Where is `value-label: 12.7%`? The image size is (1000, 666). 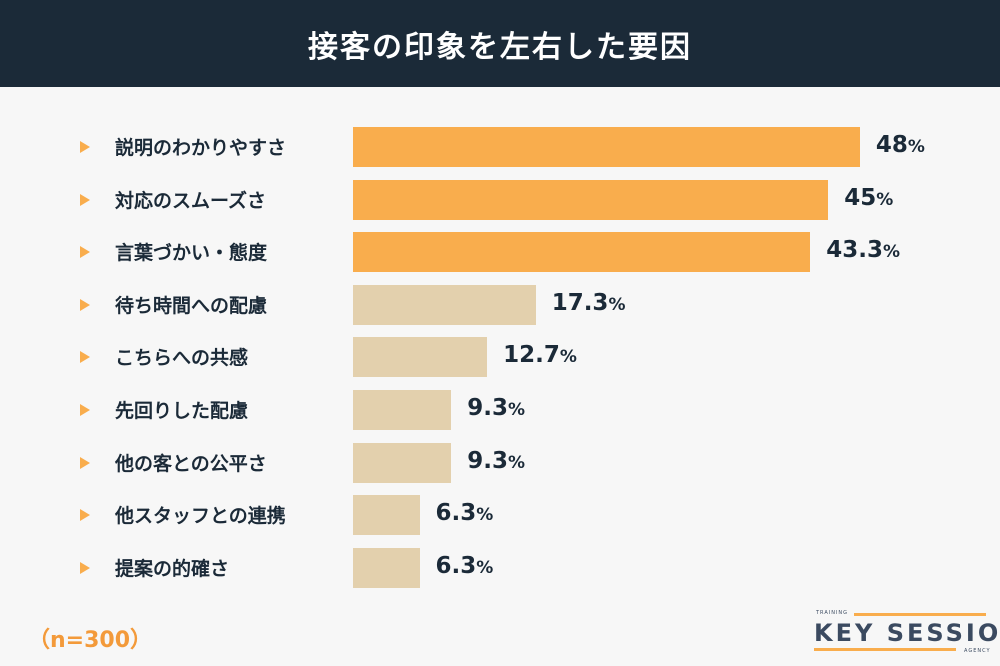
value-label: 12.7% is located at coordinates (540, 355).